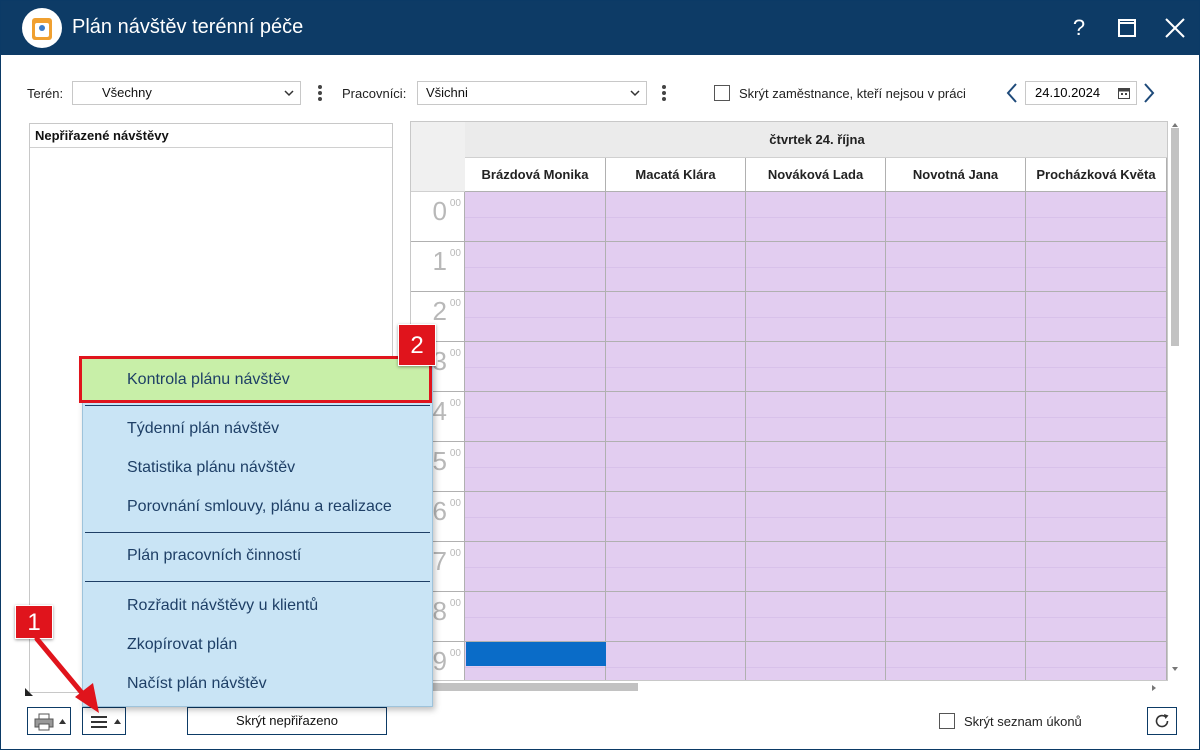  Describe the element at coordinates (1127, 28) in the screenshot. I see `maximize-button` at that location.